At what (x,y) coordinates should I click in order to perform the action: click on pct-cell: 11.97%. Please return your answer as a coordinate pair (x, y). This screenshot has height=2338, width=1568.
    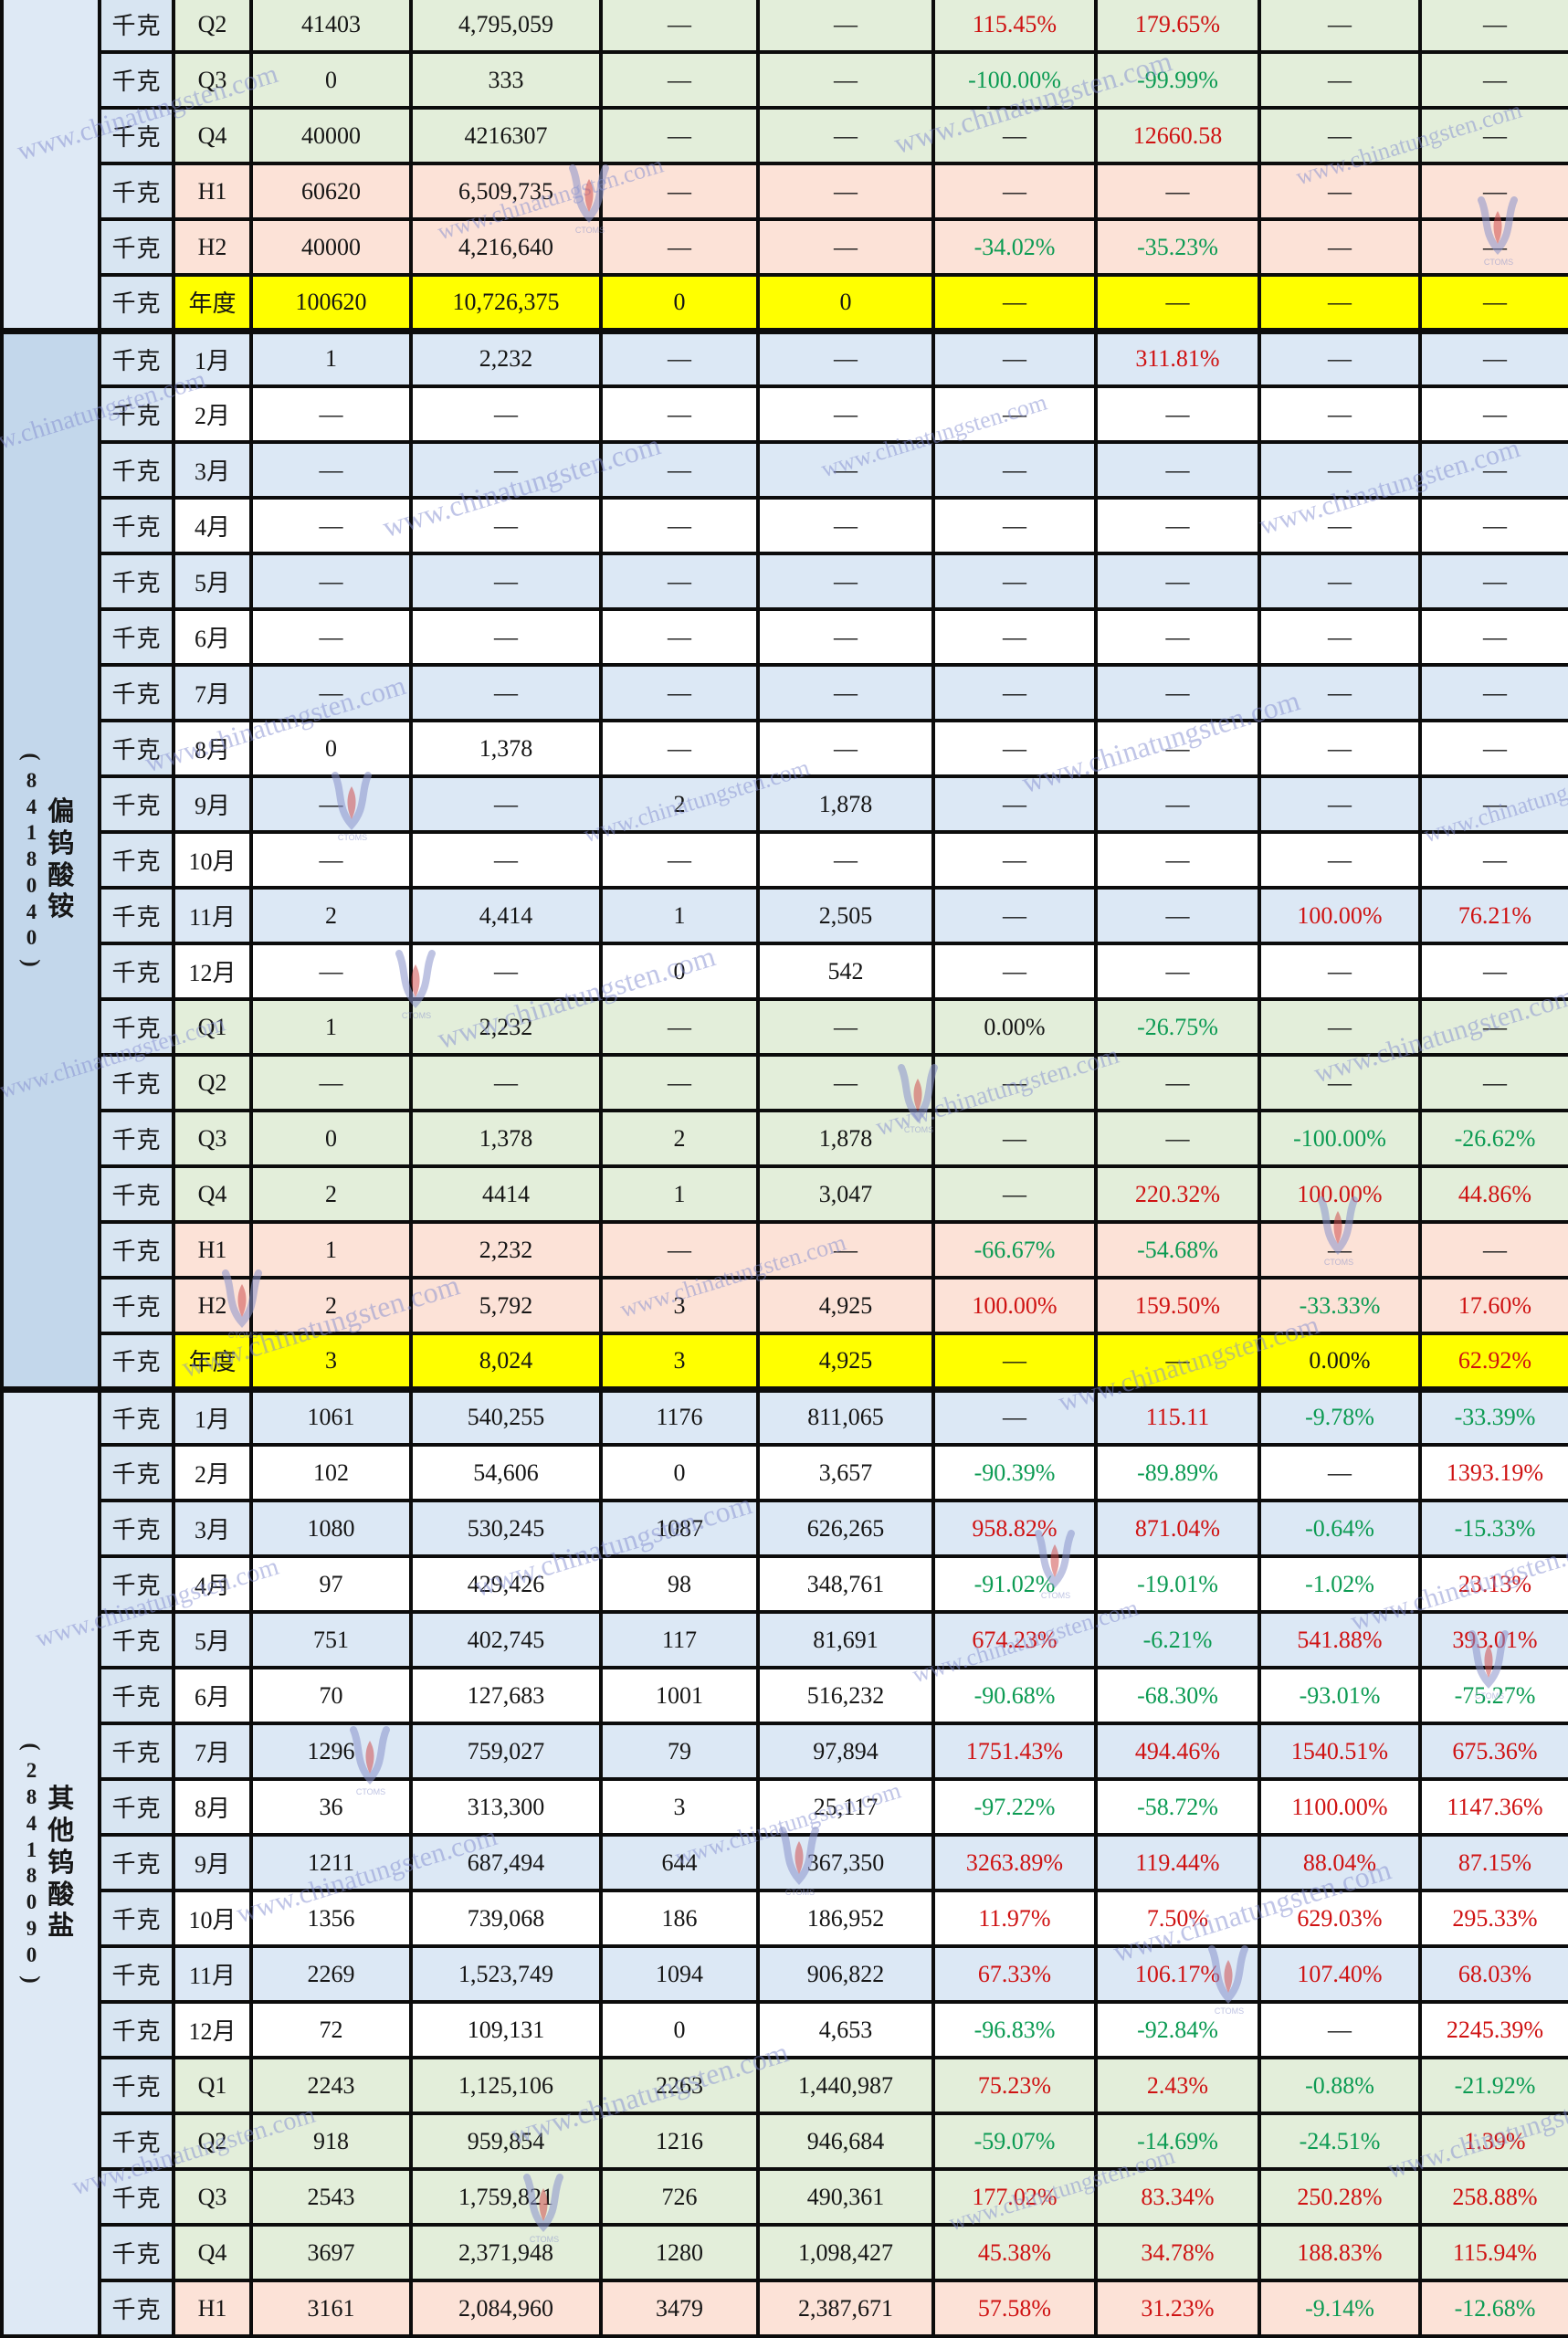
    Looking at the image, I should click on (1014, 1919).